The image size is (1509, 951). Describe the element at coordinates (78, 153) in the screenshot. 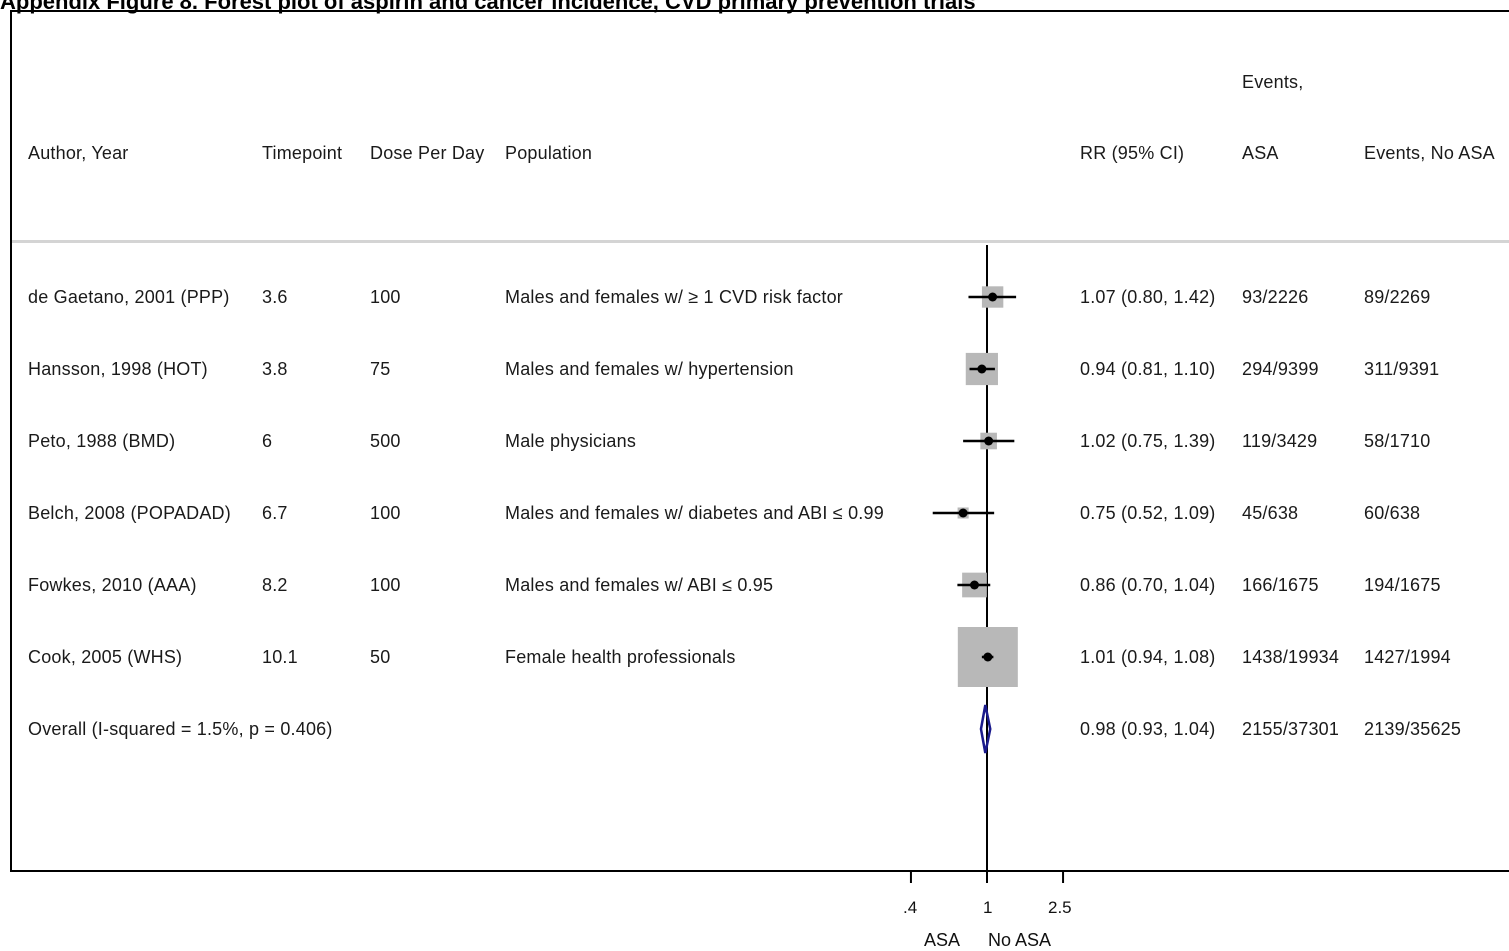

I see `header-author: Author, Year` at that location.